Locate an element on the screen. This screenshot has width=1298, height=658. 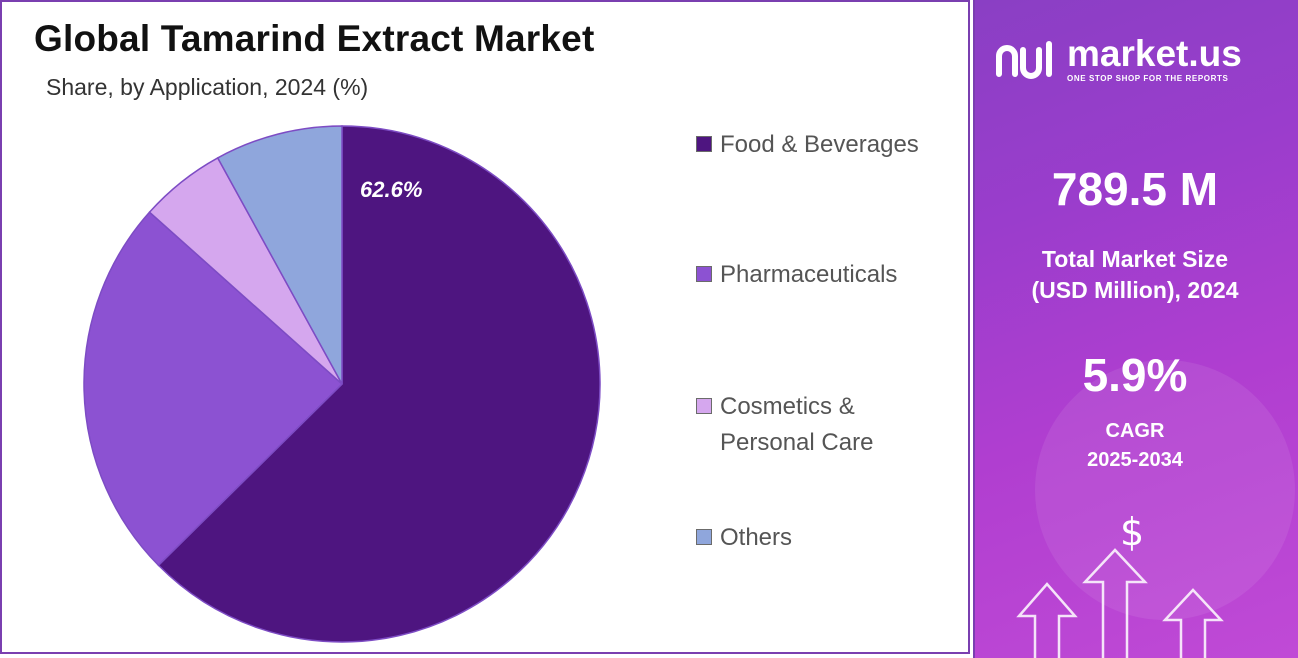
legend-item-cosmetics-personal-care: Cosmetics & Personal Care is located at coordinates (784, 426).